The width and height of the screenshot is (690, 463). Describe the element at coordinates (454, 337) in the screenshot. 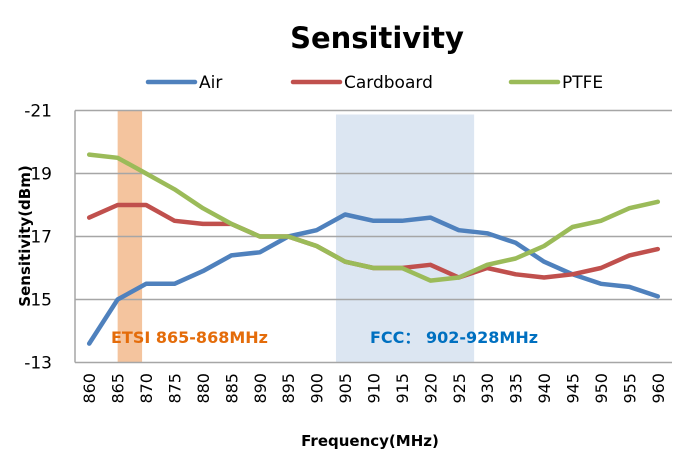

I see `band-label-fcc: FCC： 902-928MHz` at that location.